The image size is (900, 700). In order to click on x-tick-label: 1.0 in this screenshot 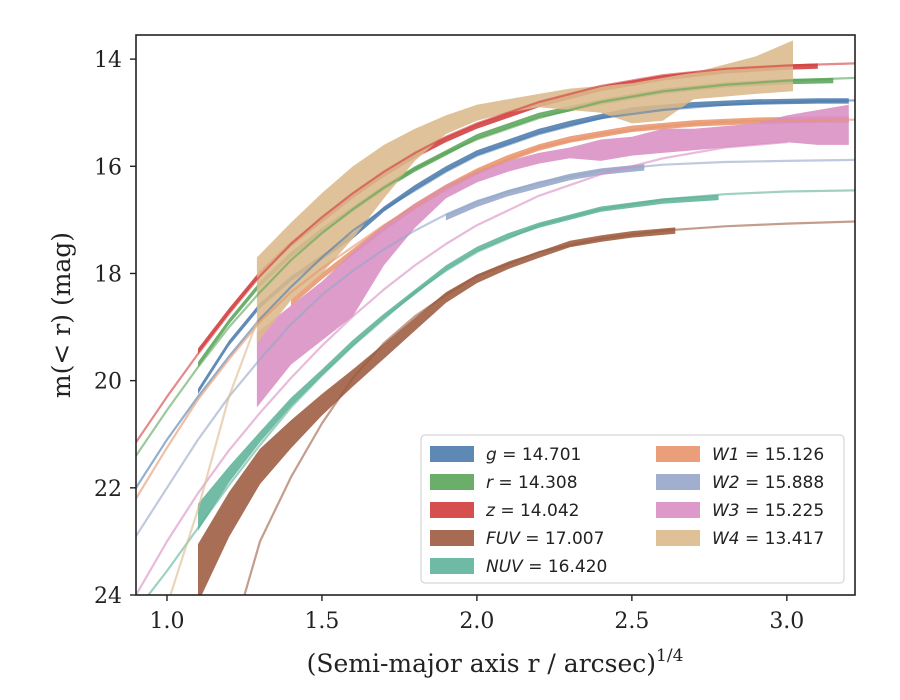, I will do `click(166, 621)`.